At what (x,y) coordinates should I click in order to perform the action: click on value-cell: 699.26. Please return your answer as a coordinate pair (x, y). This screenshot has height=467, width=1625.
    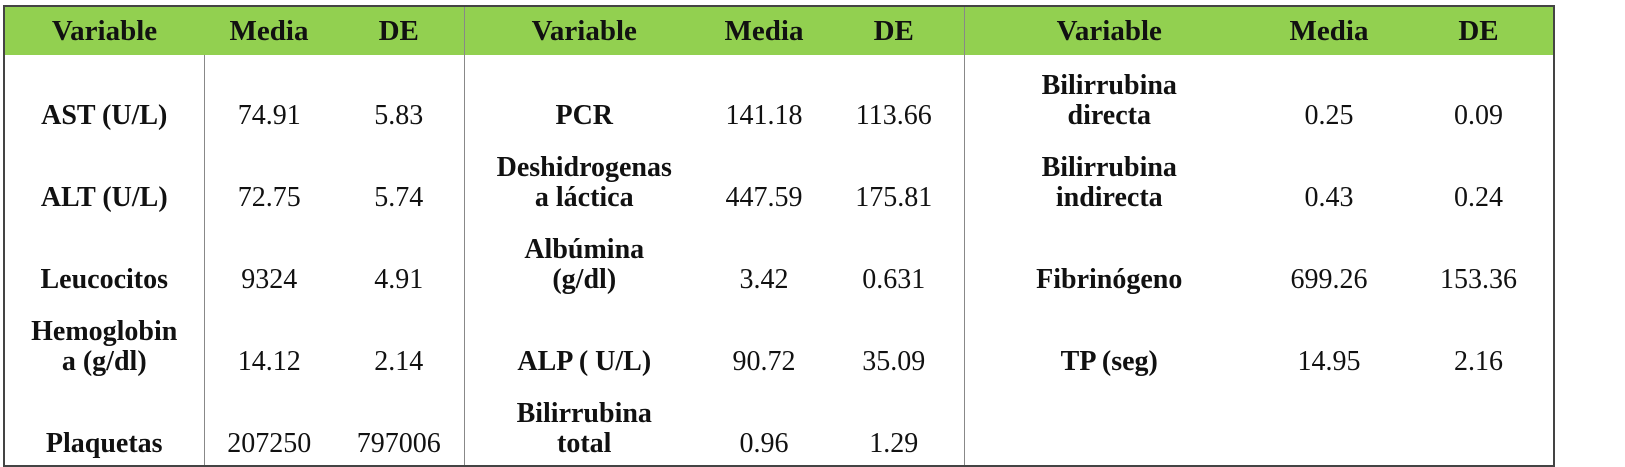
    Looking at the image, I should click on (1329, 279).